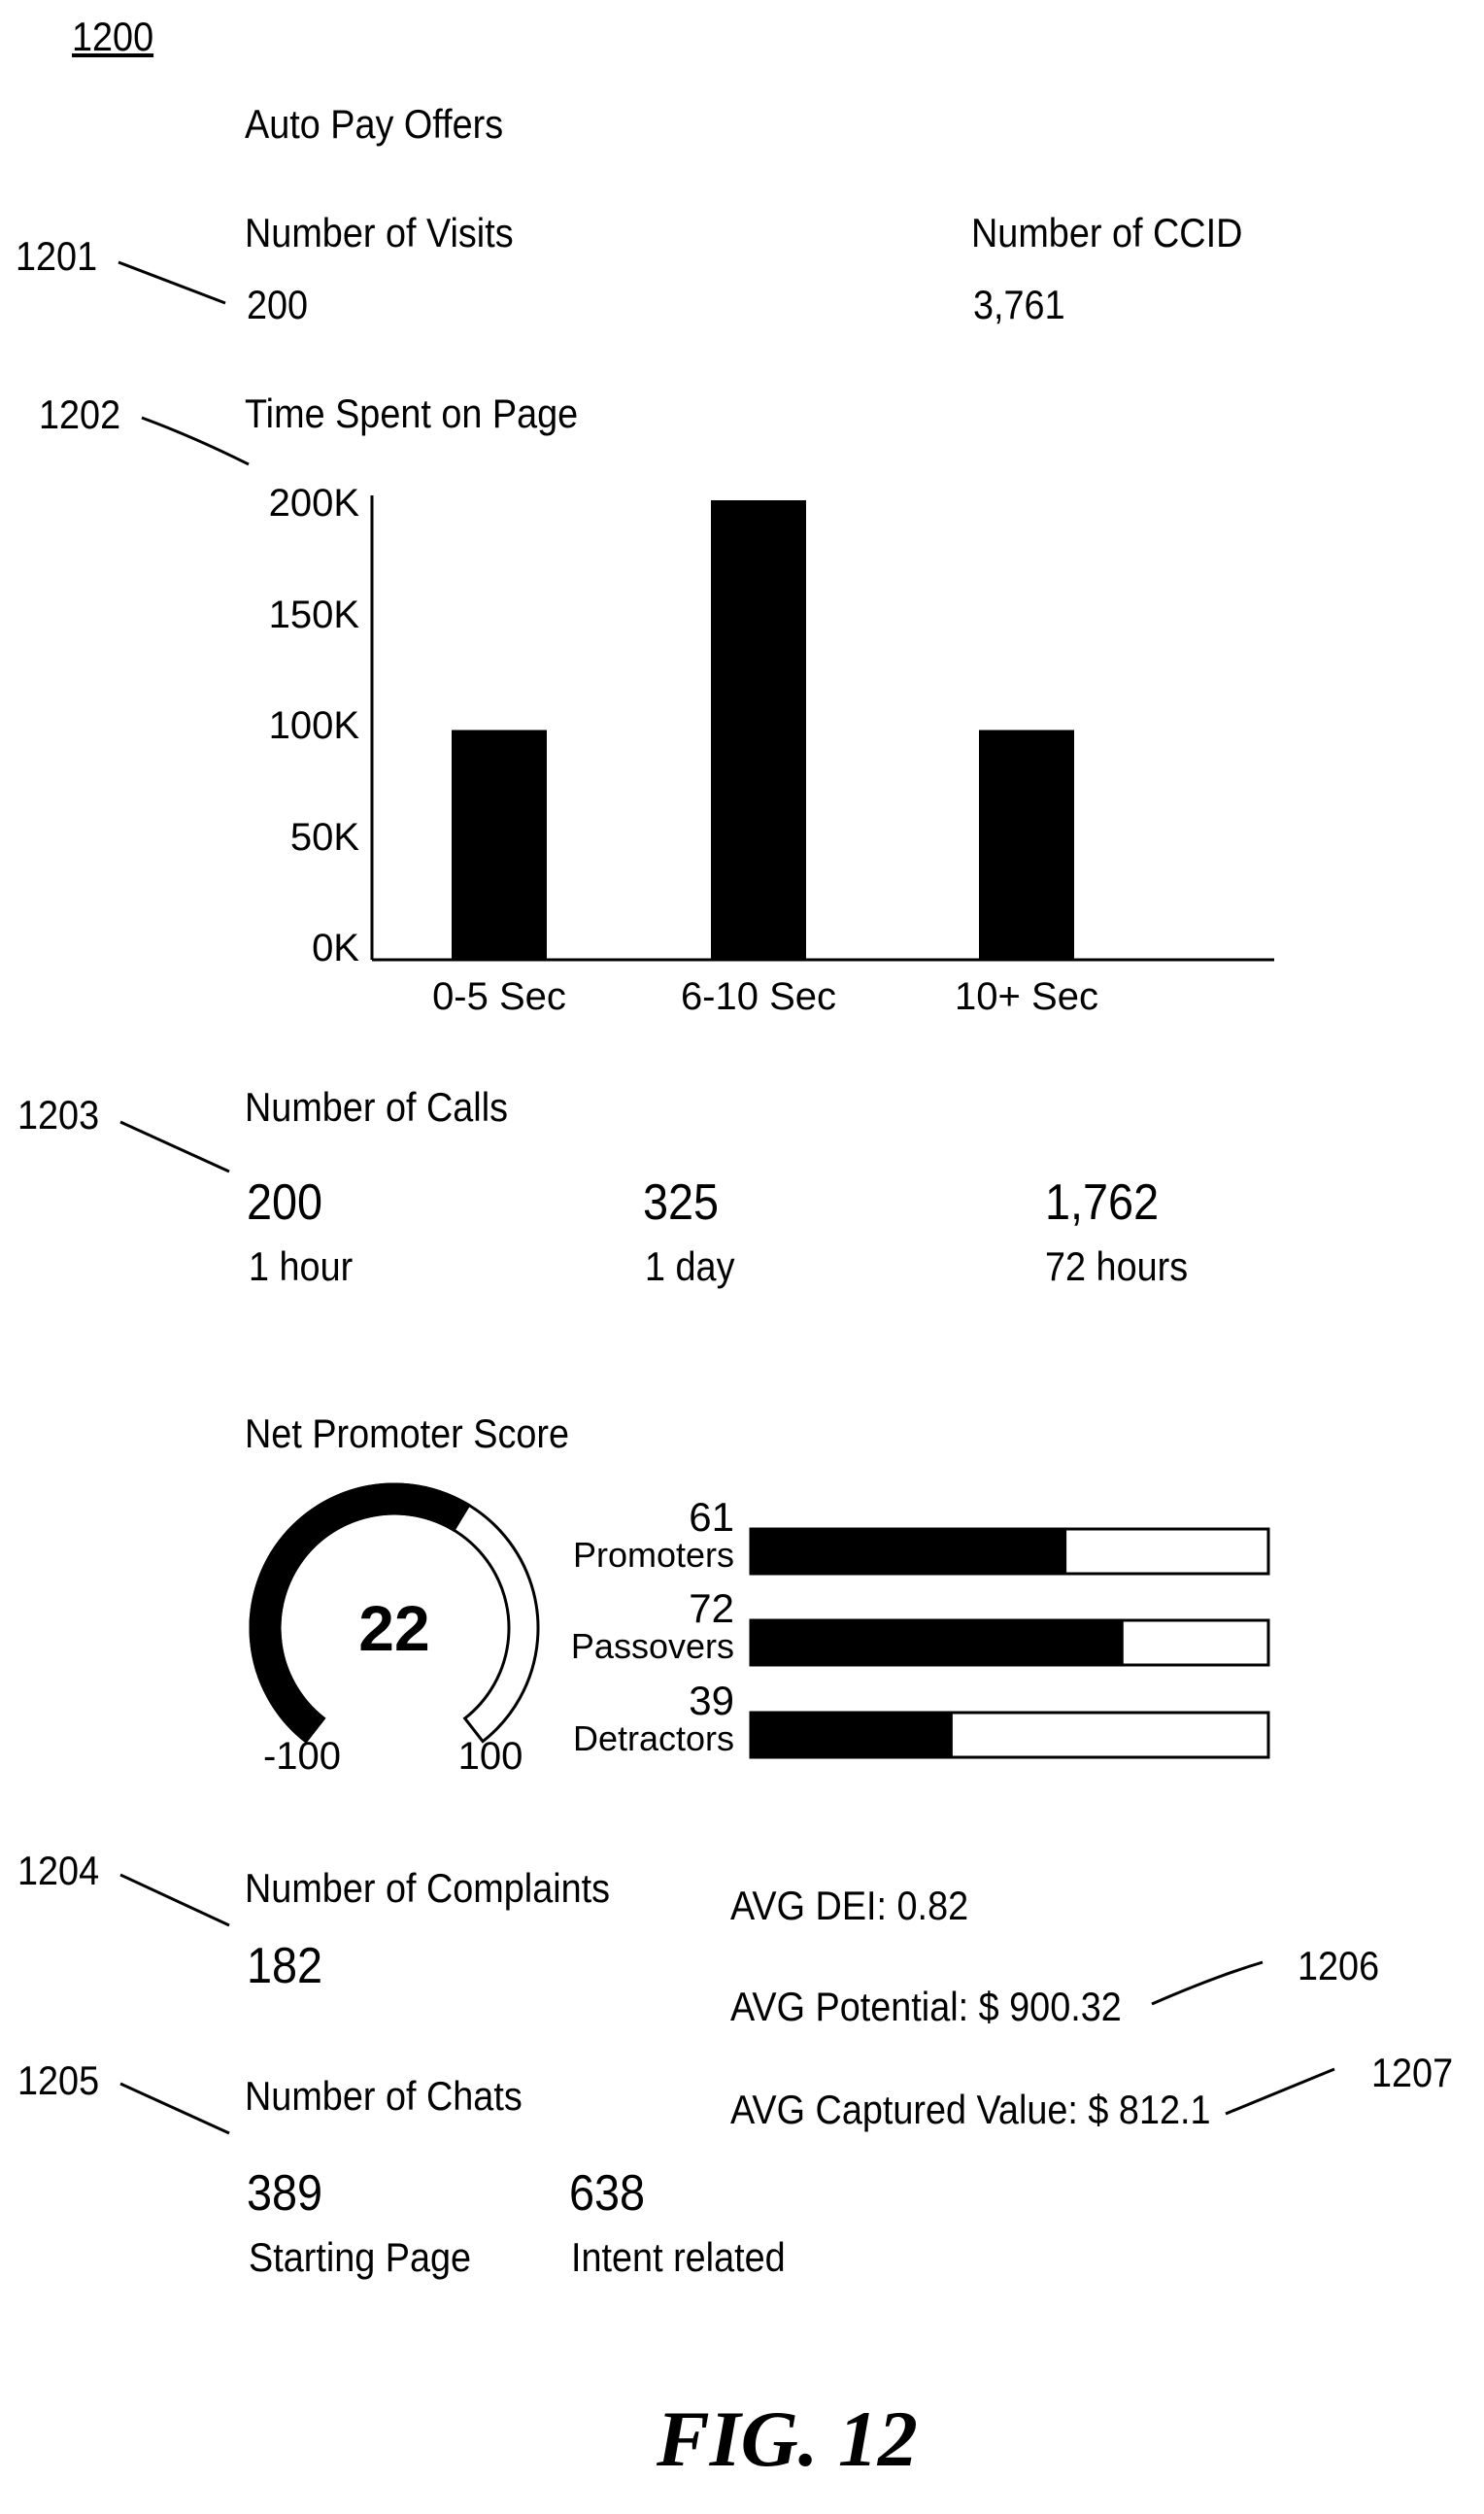 This screenshot has height=2514, width=1484. What do you see at coordinates (690, 1266) in the screenshot?
I see `calls-period: 1 day` at bounding box center [690, 1266].